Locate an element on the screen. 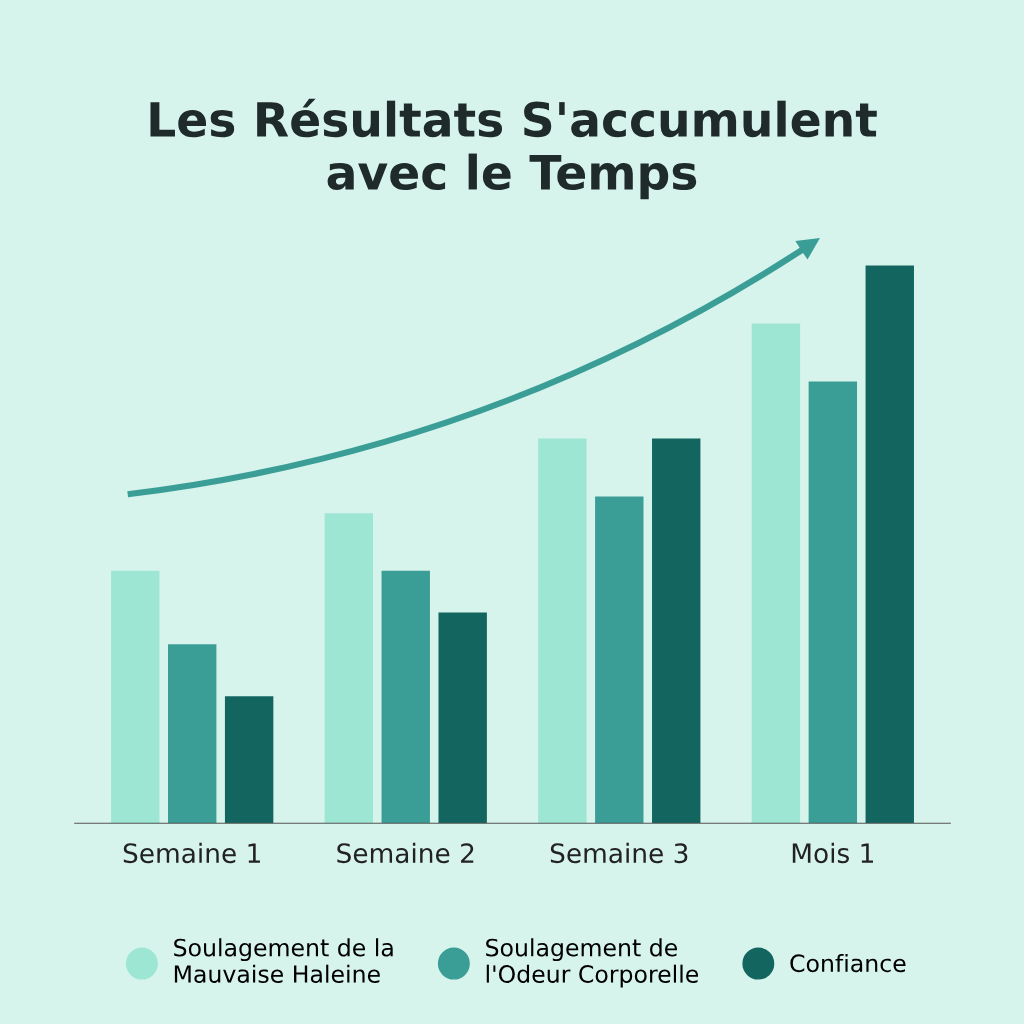 Image resolution: width=1024 pixels, height=1024 pixels. x-tick-label: Semaine 2 is located at coordinates (405, 853).